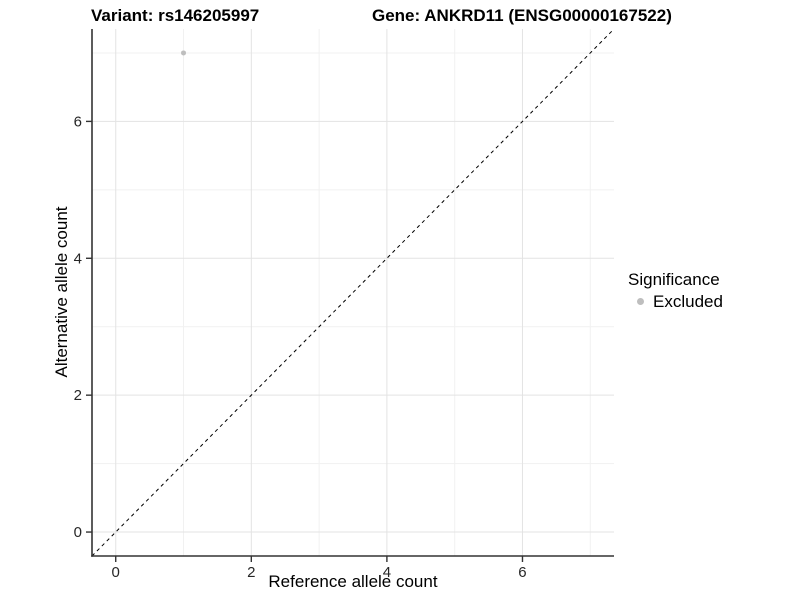 Image resolution: width=800 pixels, height=600 pixels. What do you see at coordinates (640, 301) in the screenshot?
I see `legend-marker-dot` at bounding box center [640, 301].